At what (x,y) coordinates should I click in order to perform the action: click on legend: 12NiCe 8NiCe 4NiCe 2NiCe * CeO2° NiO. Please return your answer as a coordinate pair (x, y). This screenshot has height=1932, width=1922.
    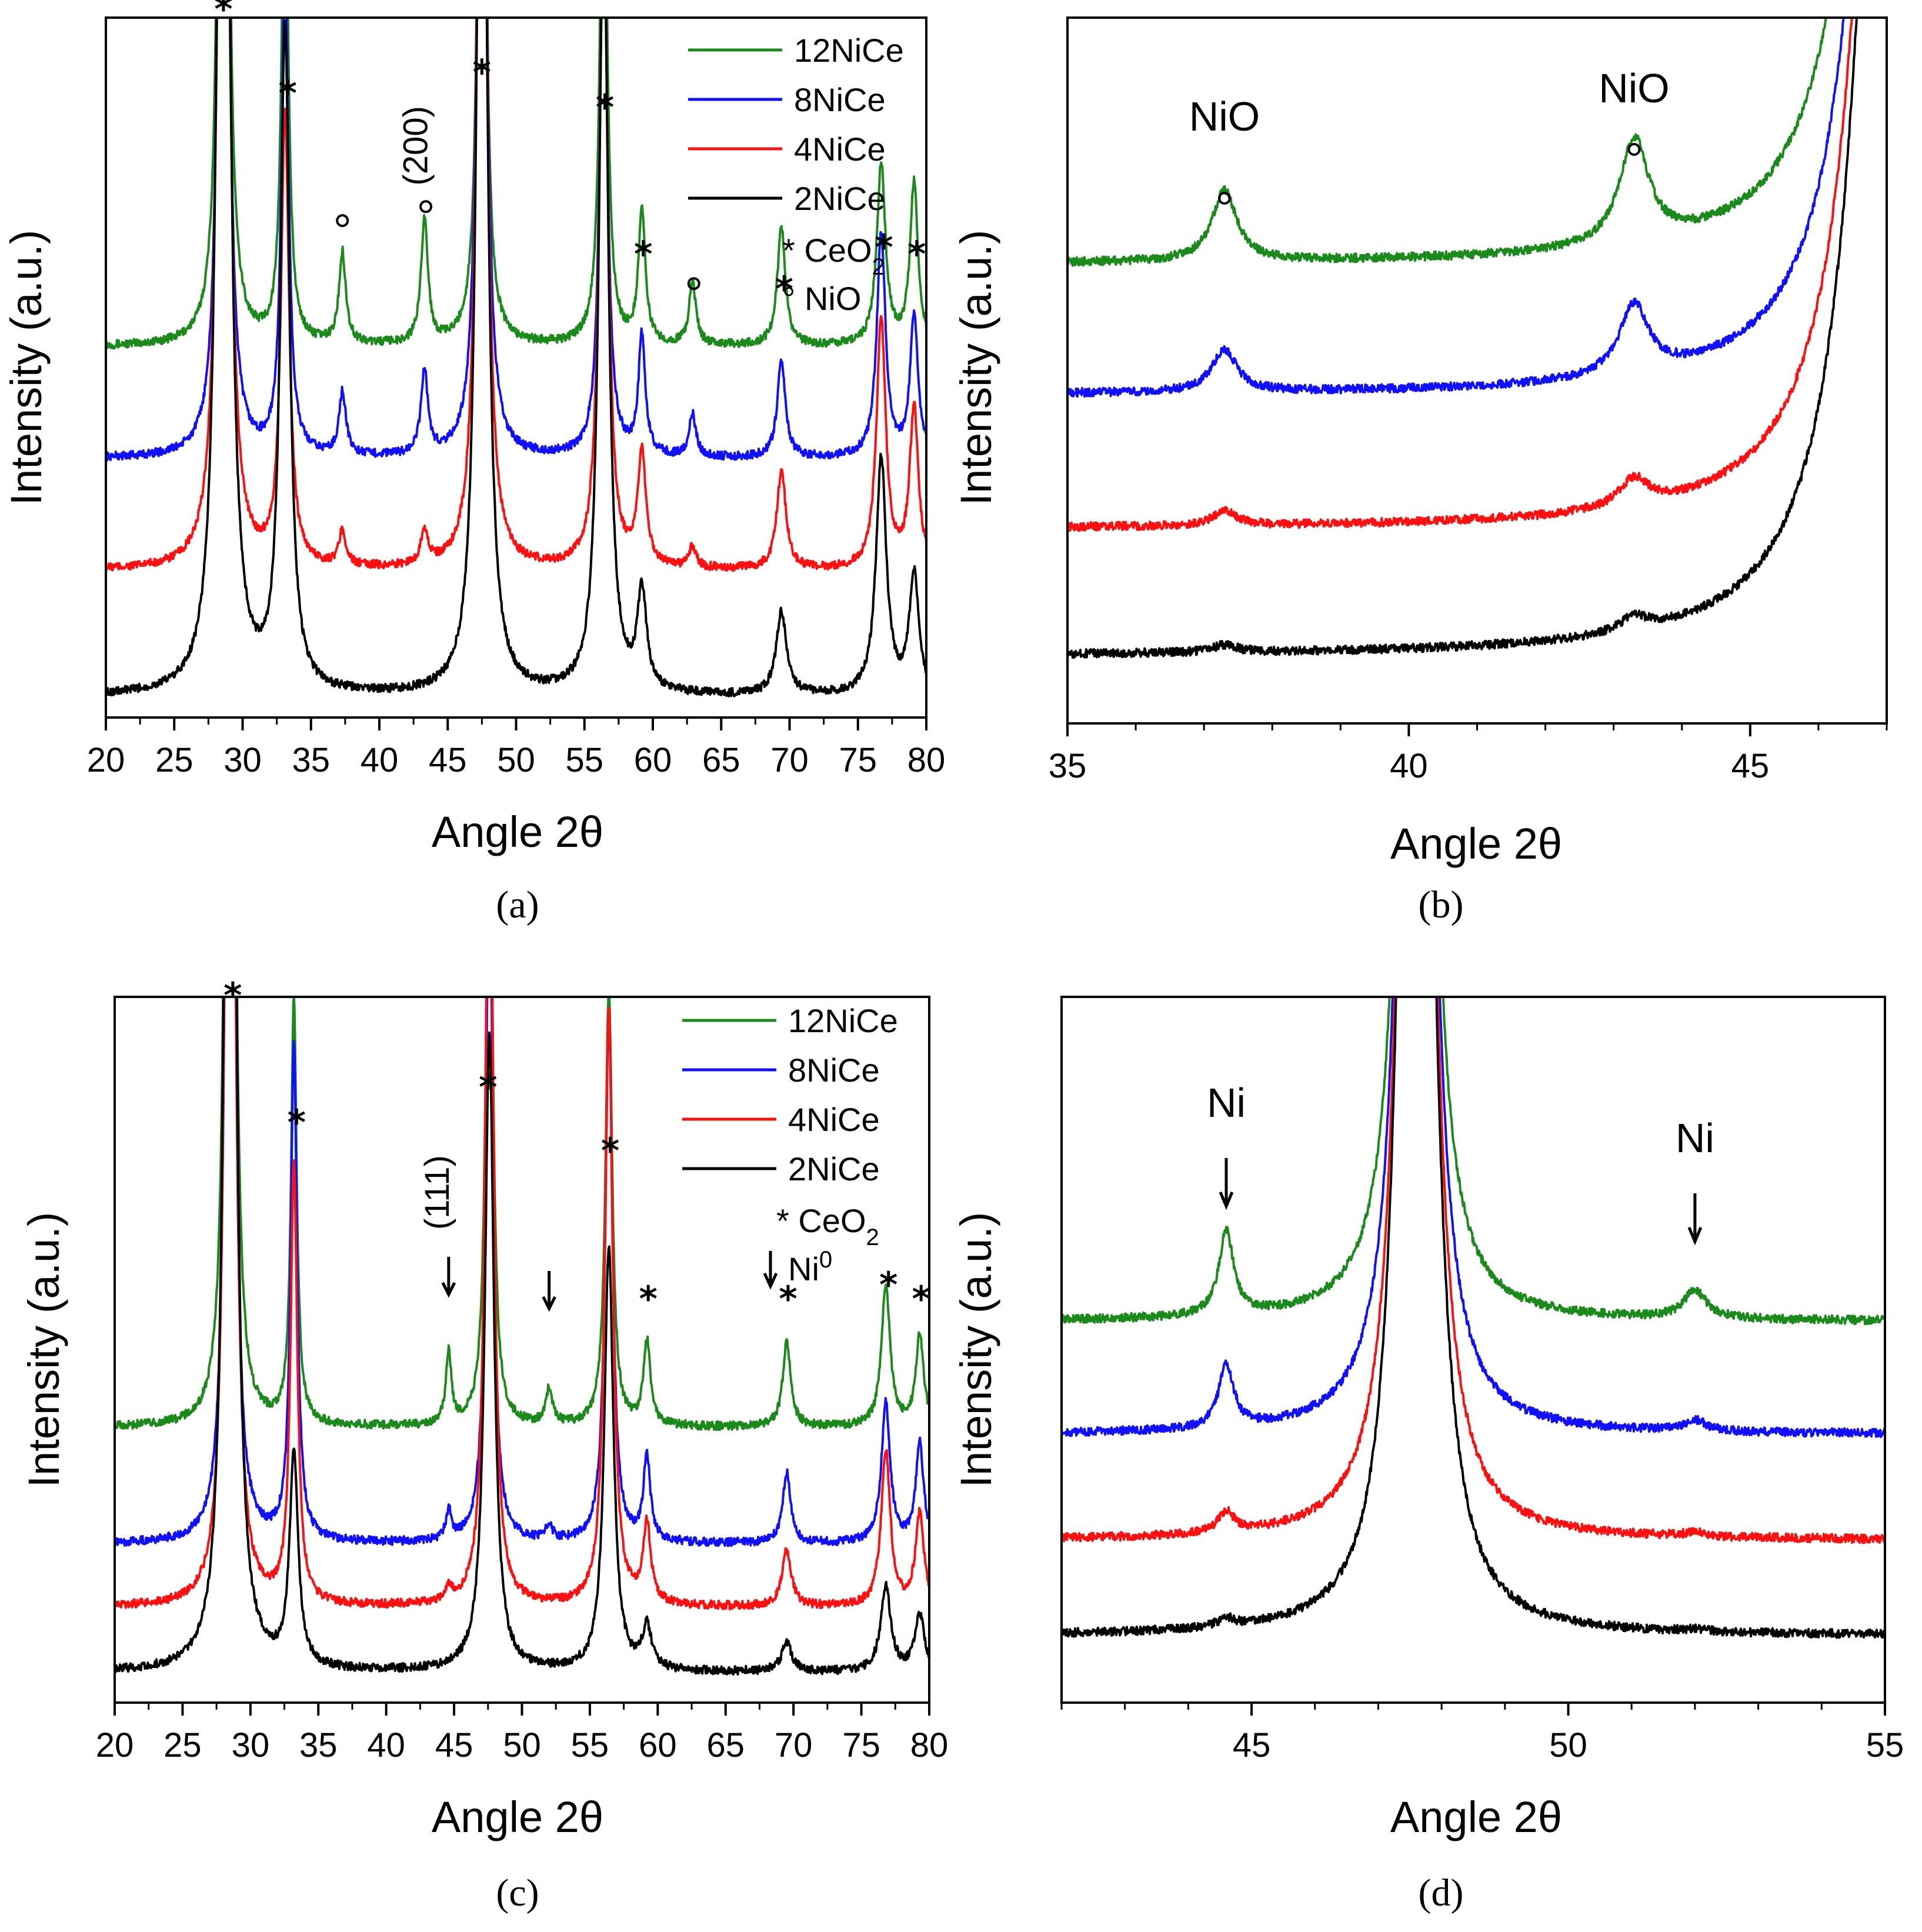
    Looking at the image, I should click on (796, 174).